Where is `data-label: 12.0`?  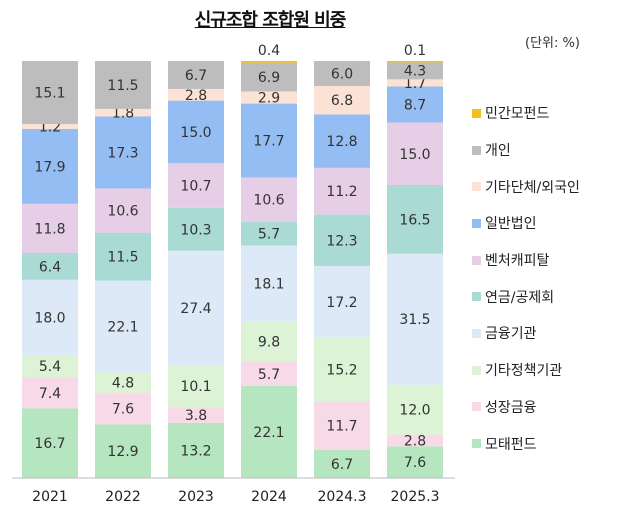 data-label: 12.0 is located at coordinates (414, 411).